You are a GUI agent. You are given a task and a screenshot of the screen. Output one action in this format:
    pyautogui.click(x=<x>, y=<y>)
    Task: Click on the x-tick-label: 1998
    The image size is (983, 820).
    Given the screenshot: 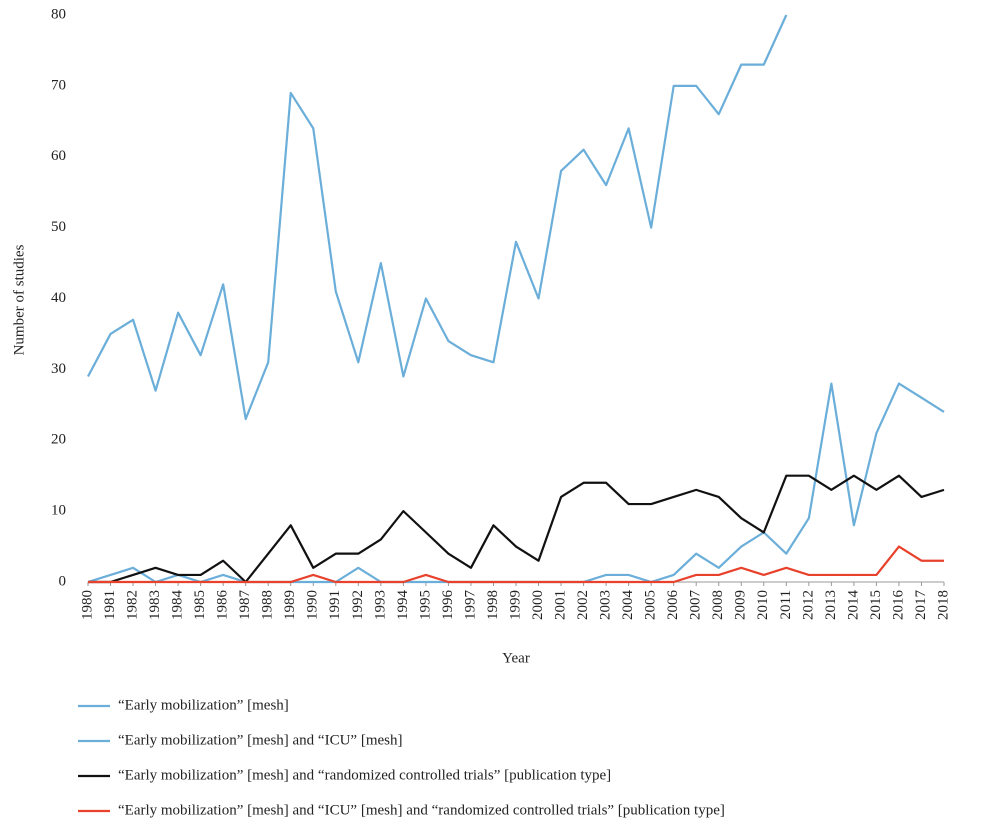 What is the action you would take?
    pyautogui.click(x=493, y=605)
    